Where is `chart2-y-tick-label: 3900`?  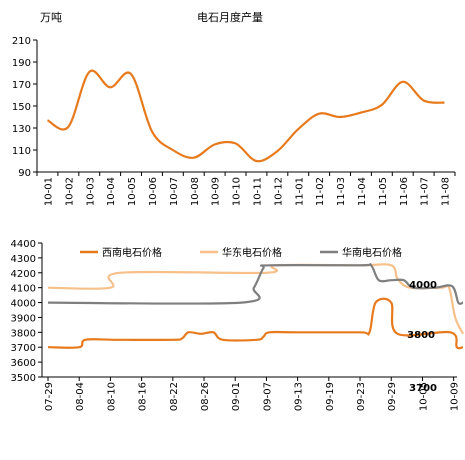 chart2-y-tick-label: 3900 is located at coordinates (23, 318).